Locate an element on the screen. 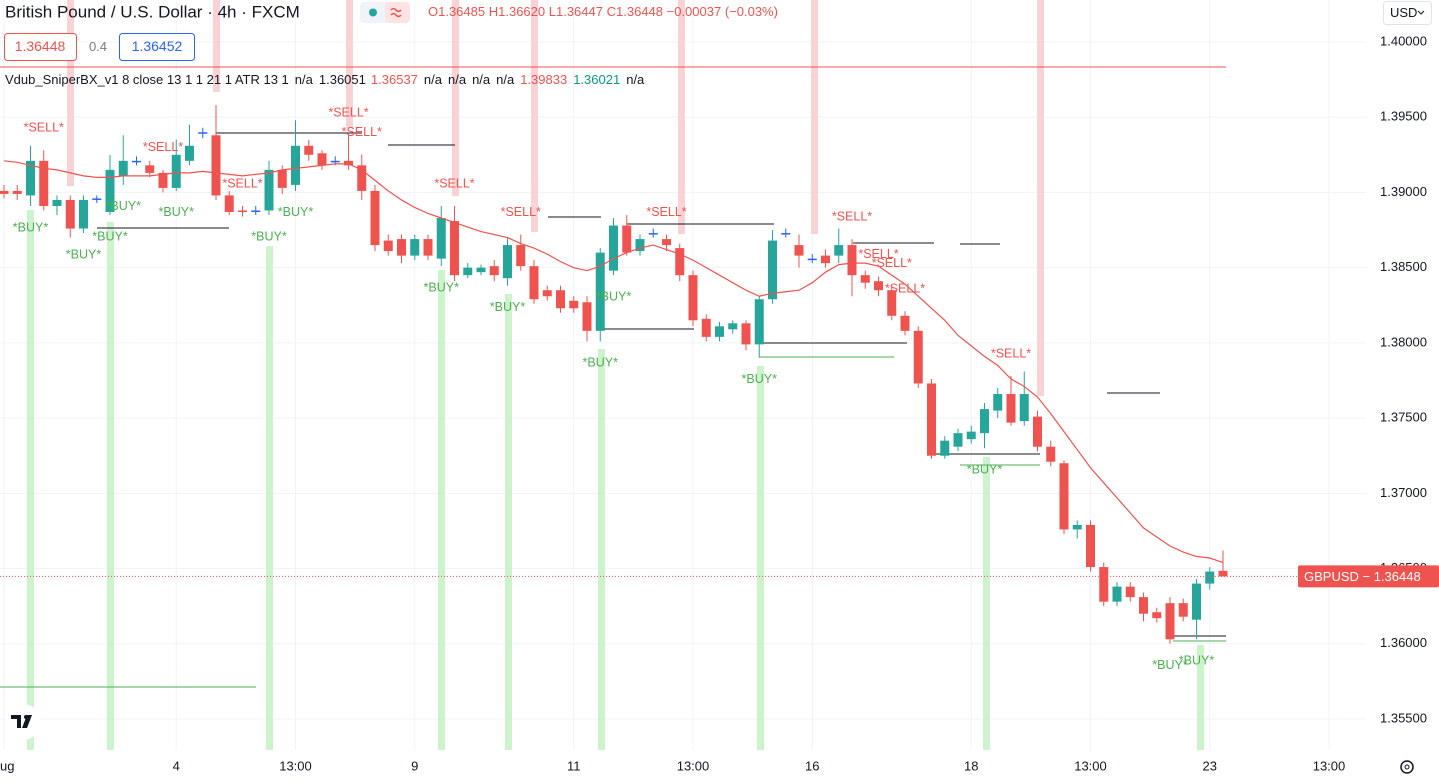  indicator-value: 1.36051 is located at coordinates (342, 79).